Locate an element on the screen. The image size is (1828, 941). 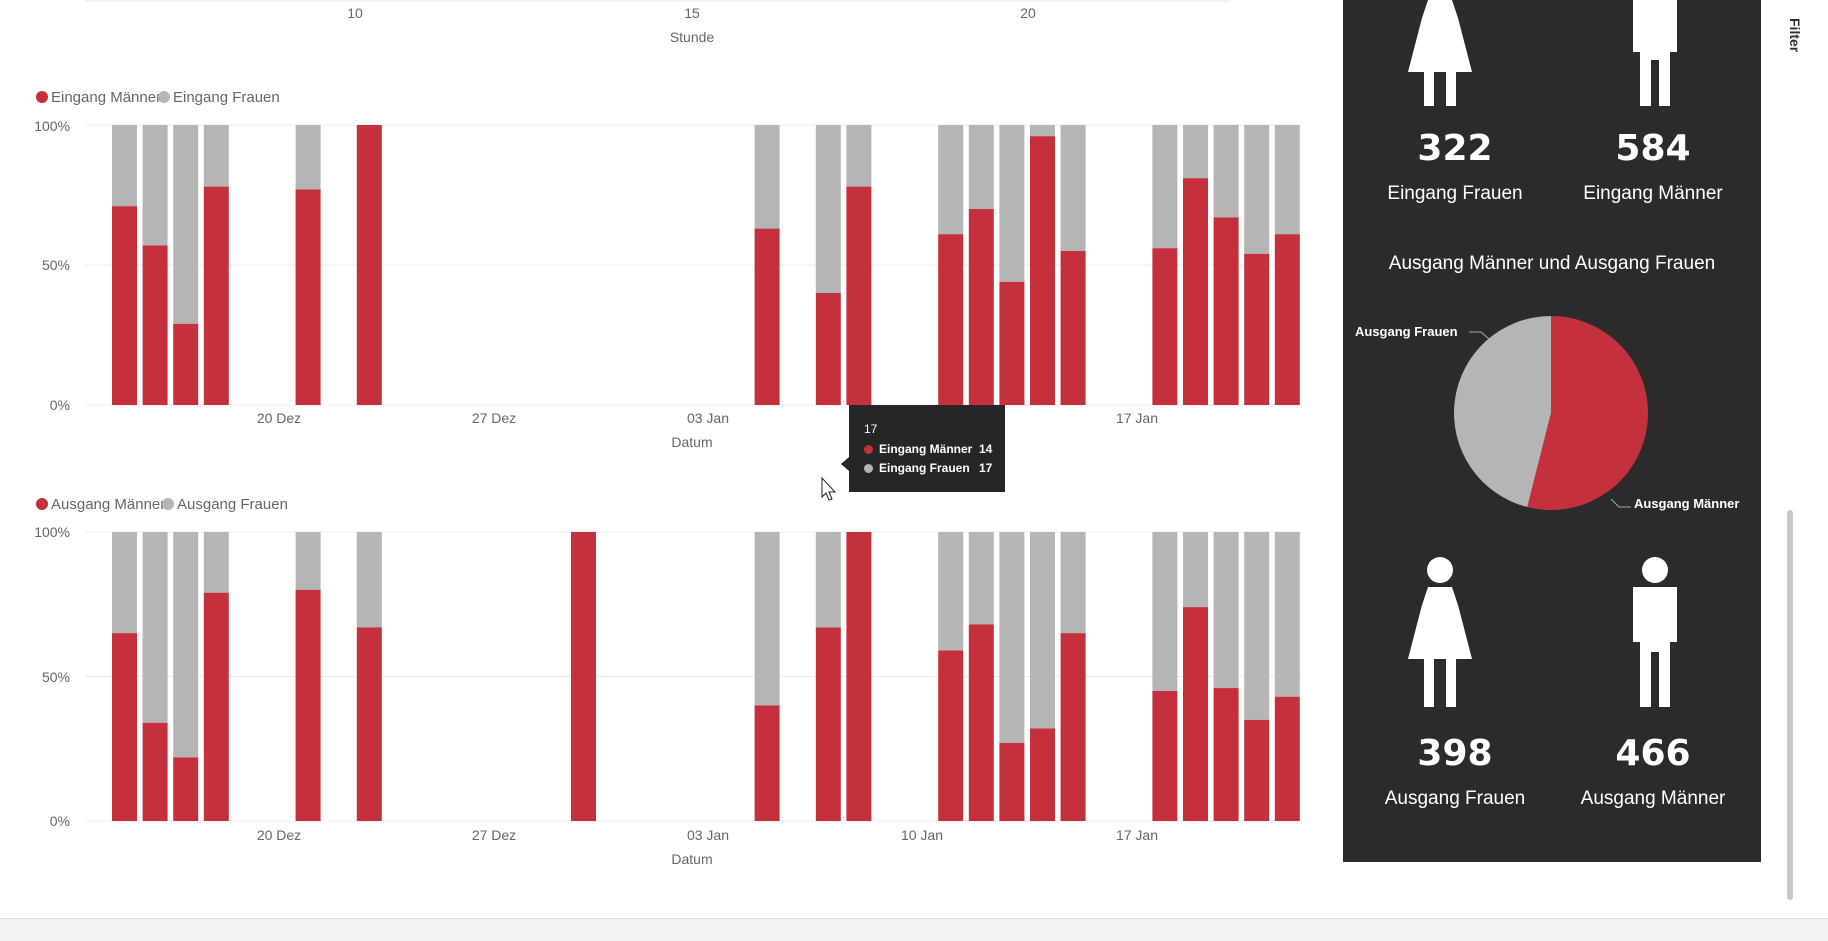
woman-icon is located at coordinates (1440, 53).